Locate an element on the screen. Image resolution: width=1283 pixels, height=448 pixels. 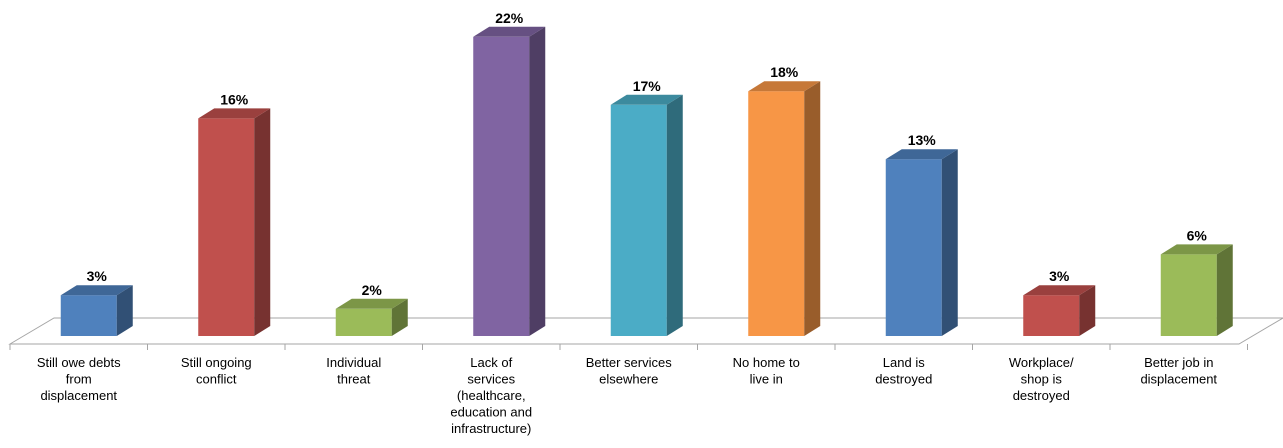
category-label: Individual threat is located at coordinates (353, 371).